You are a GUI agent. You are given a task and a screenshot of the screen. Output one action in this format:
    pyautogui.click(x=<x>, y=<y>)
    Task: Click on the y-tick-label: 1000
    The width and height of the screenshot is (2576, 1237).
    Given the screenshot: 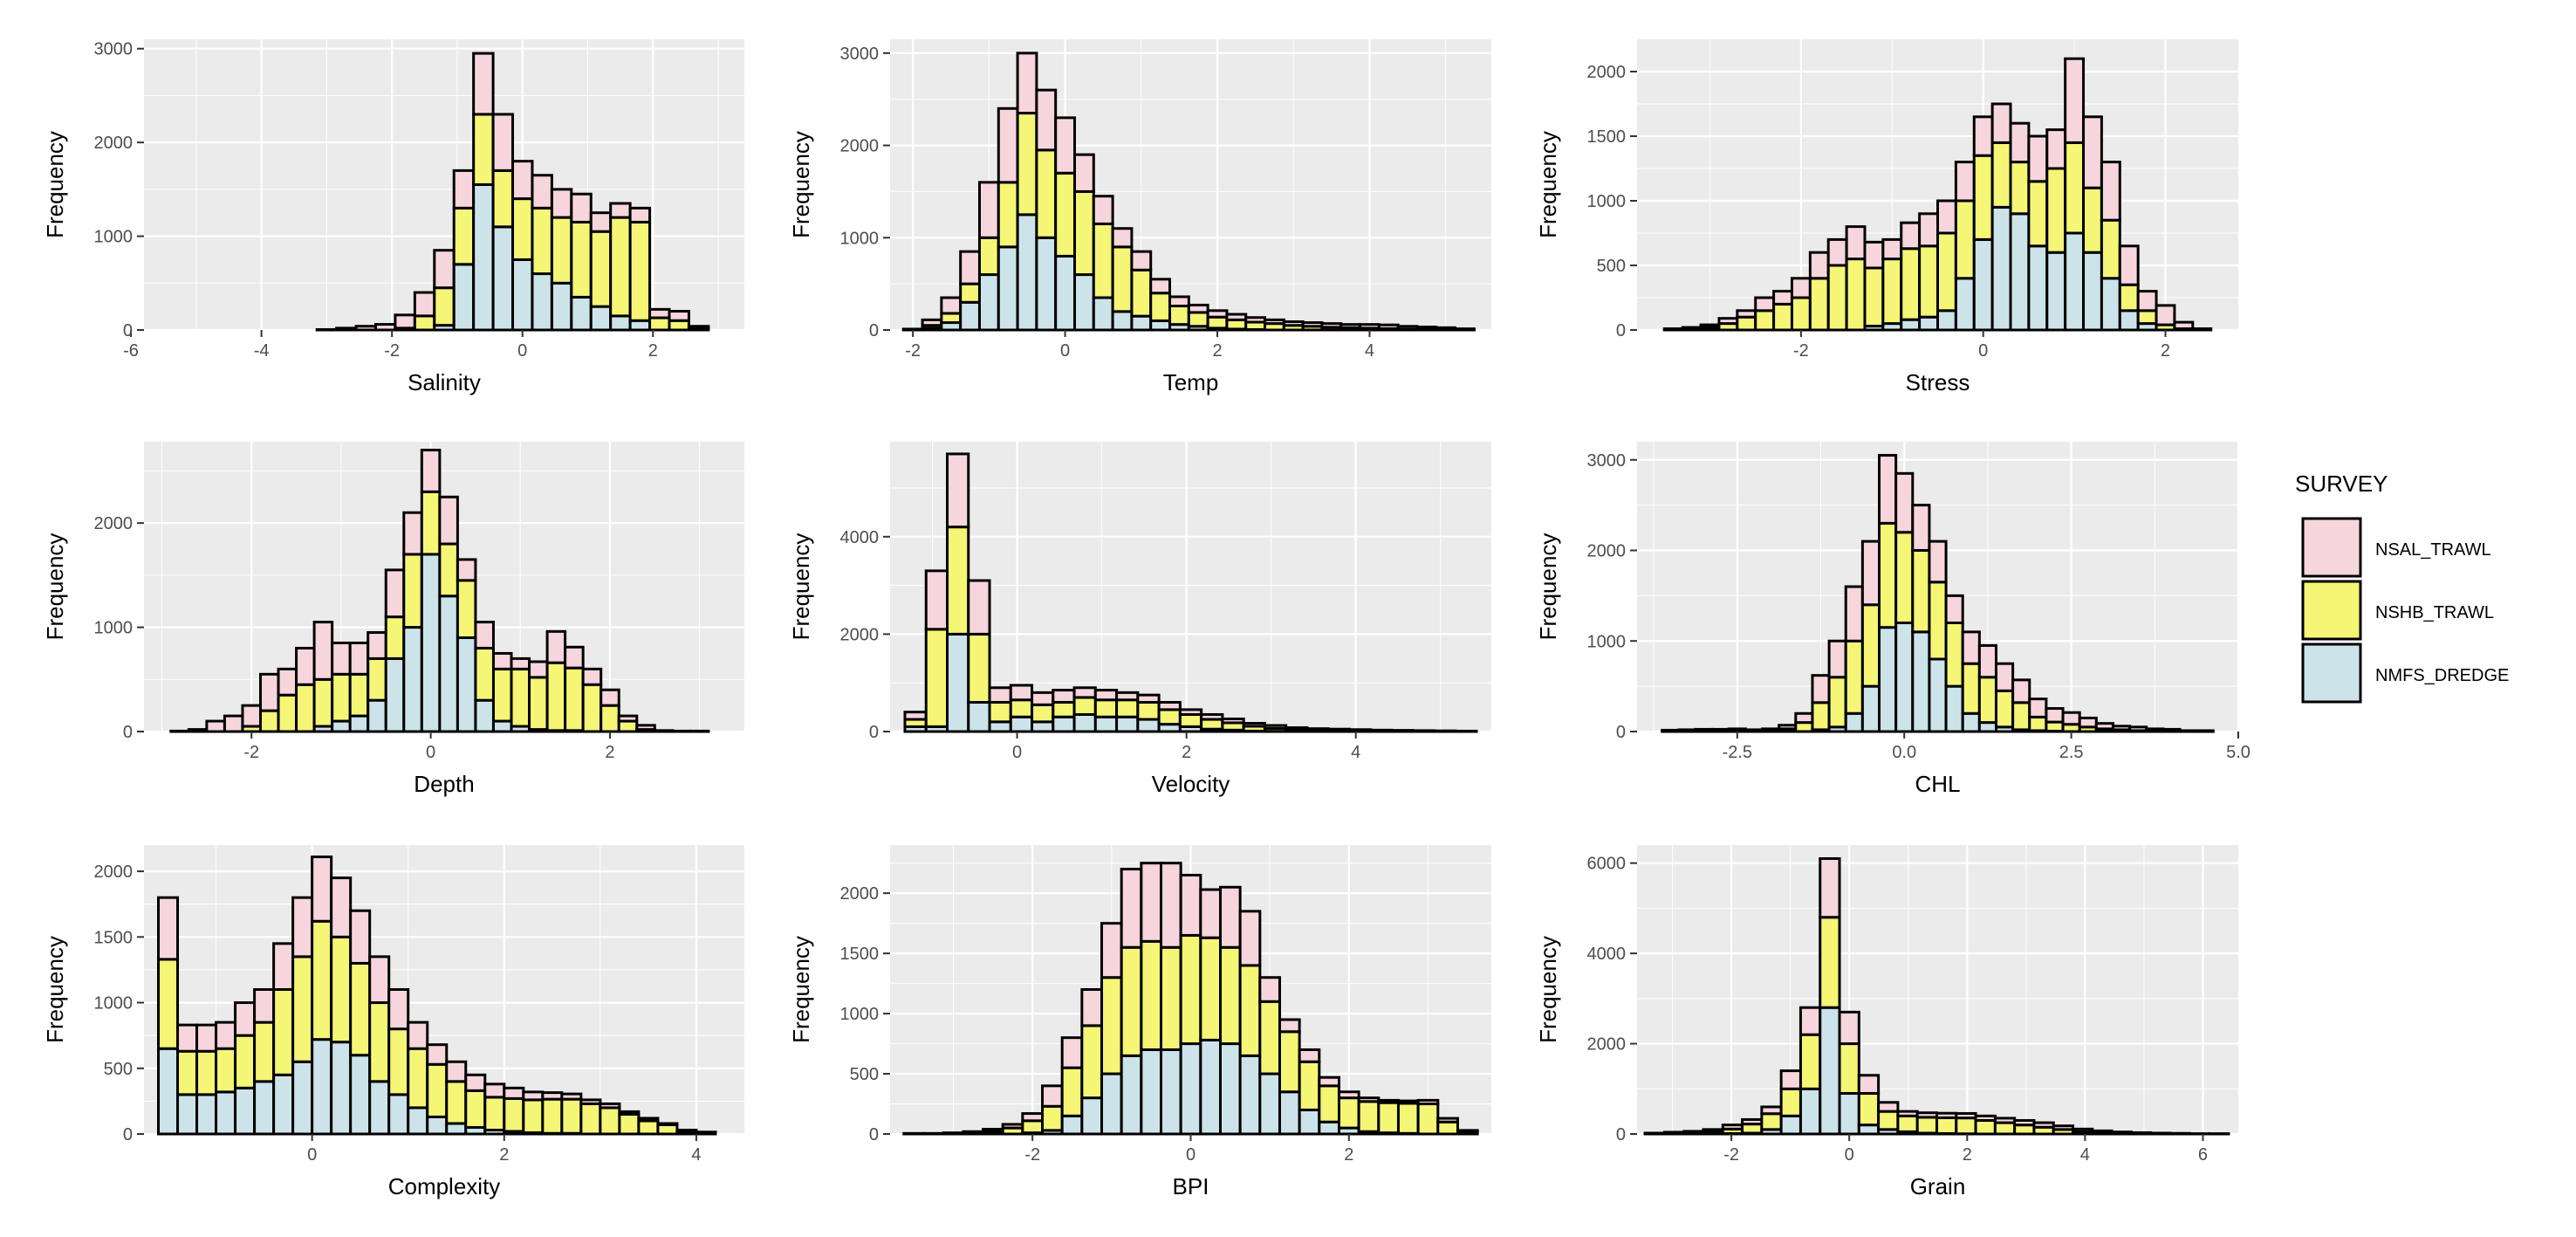 What is the action you would take?
    pyautogui.click(x=860, y=1015)
    